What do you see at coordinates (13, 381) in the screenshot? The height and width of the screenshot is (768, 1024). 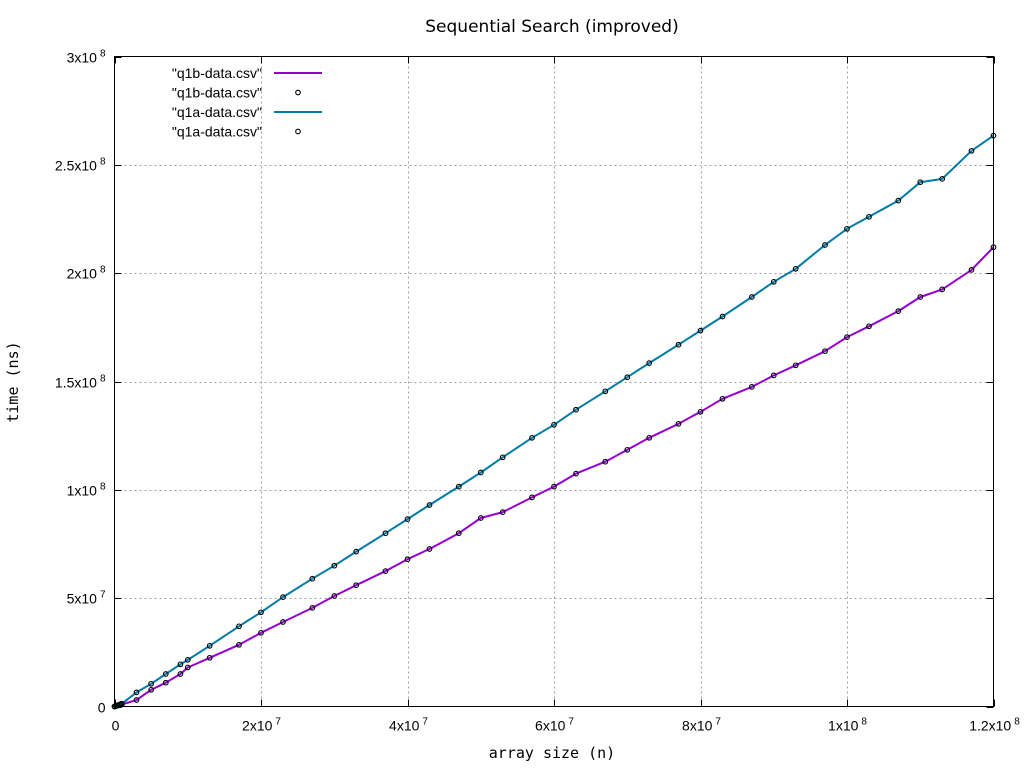 I see `y-axis-label: time (ns)` at bounding box center [13, 381].